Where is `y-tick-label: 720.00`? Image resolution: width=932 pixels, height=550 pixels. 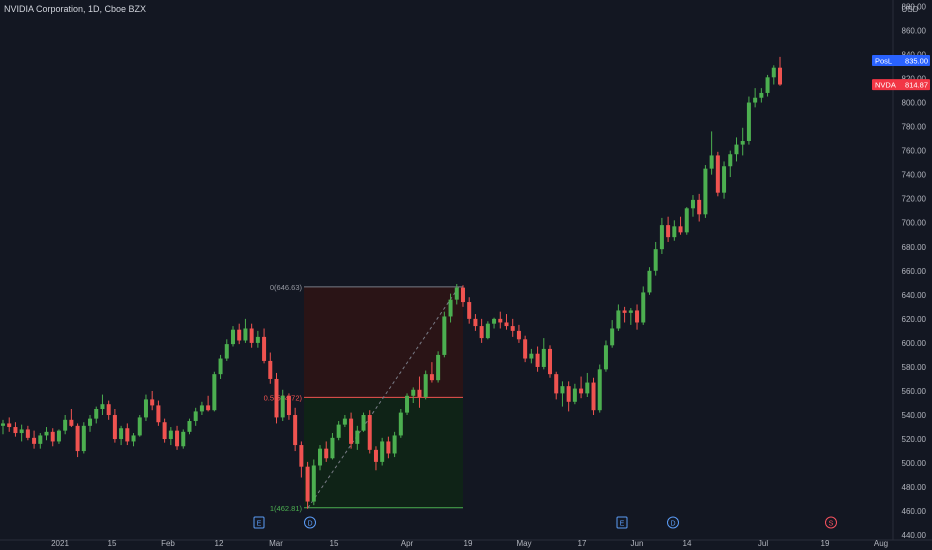 y-tick-label: 720.00 is located at coordinates (914, 199).